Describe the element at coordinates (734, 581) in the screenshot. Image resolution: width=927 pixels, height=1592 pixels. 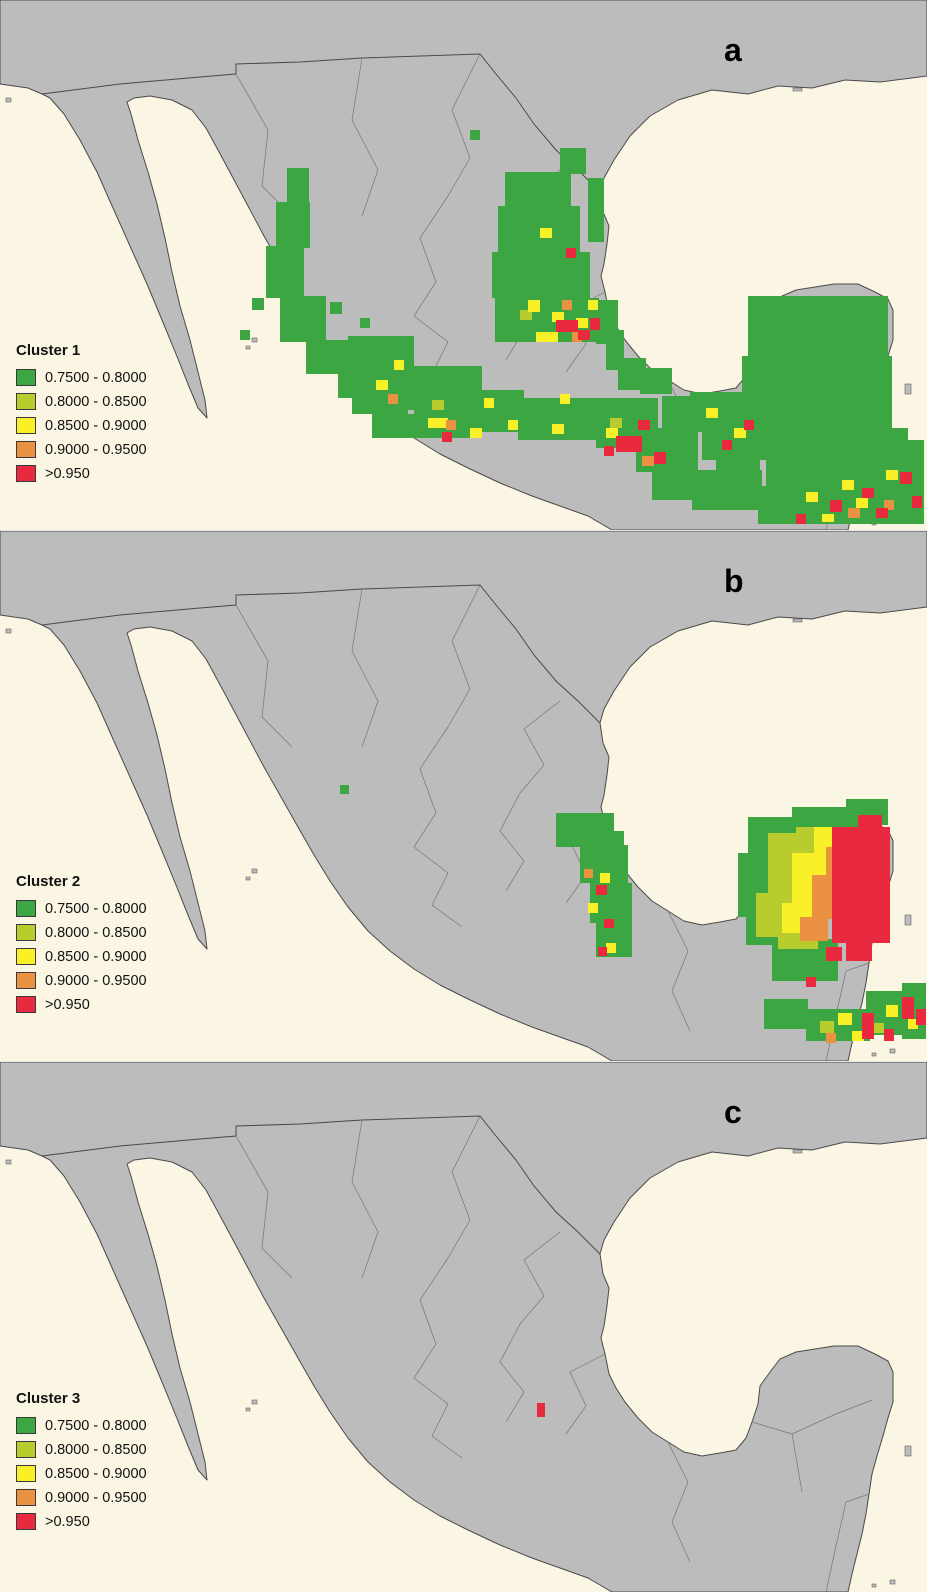
I see `panel-label: b` at that location.